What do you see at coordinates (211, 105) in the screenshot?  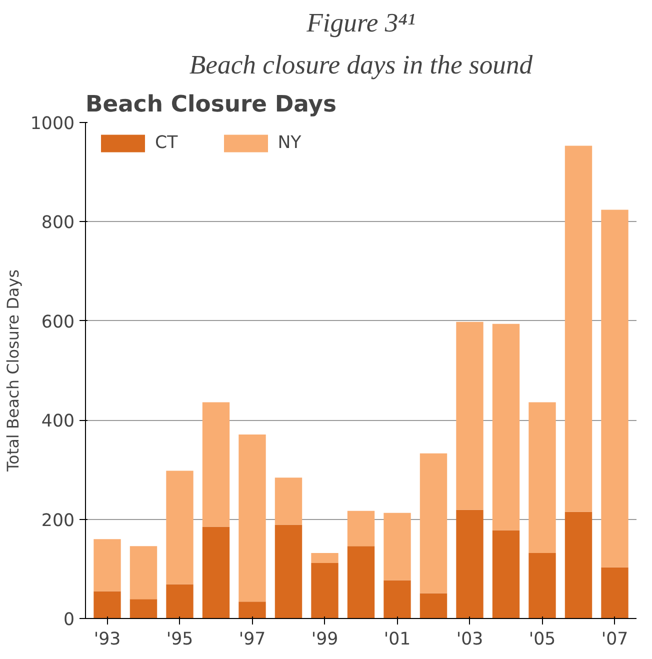 I see `text: Beach Closure Days` at bounding box center [211, 105].